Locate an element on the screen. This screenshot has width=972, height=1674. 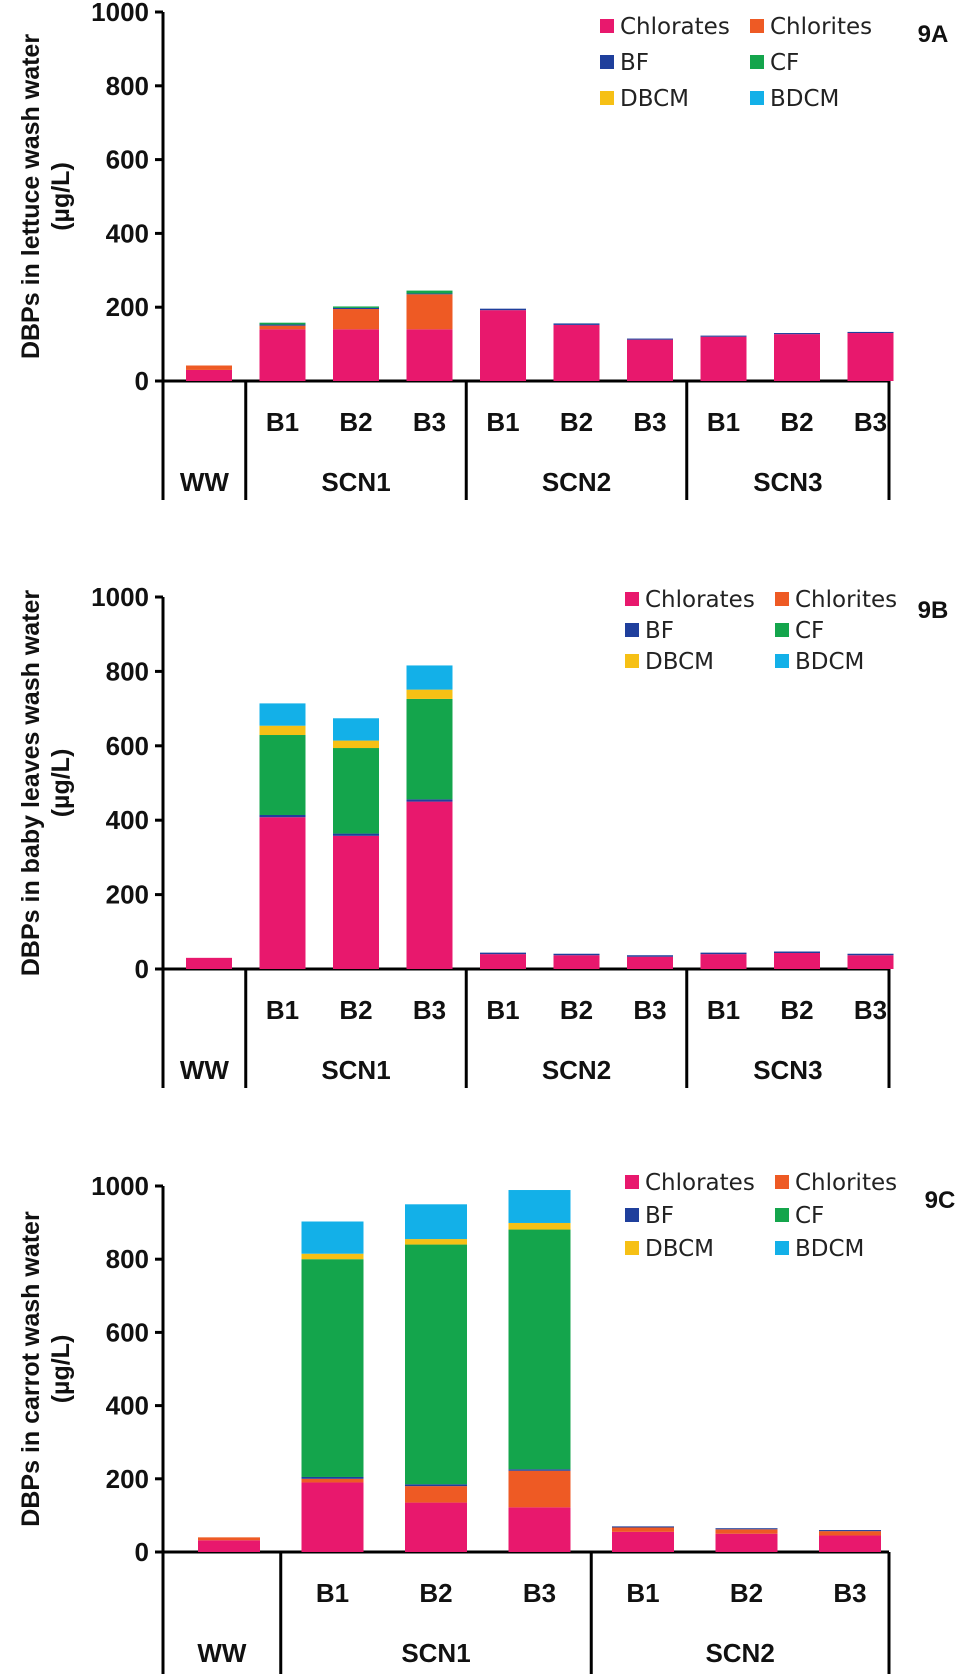
panel-label: 9C is located at coordinates (940, 1200).